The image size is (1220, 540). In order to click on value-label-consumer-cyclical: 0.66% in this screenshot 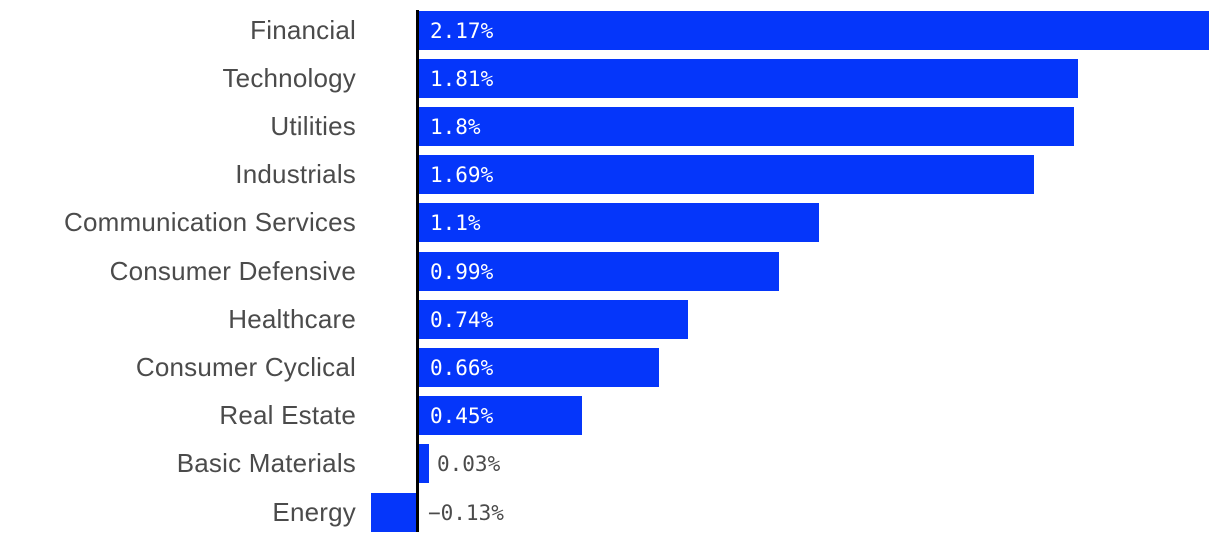, I will do `click(462, 367)`.